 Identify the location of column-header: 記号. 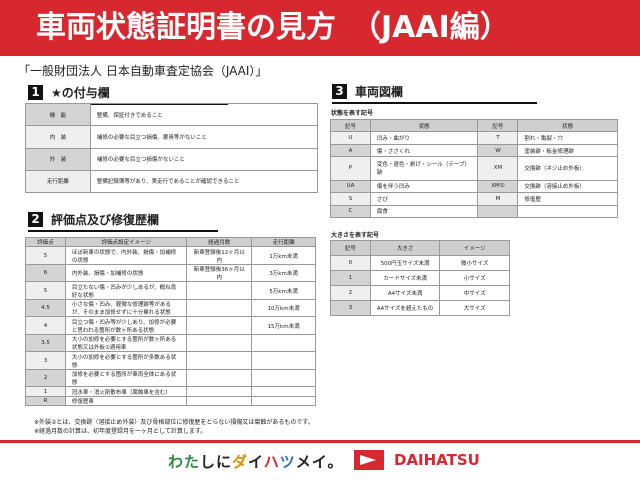
(350, 125).